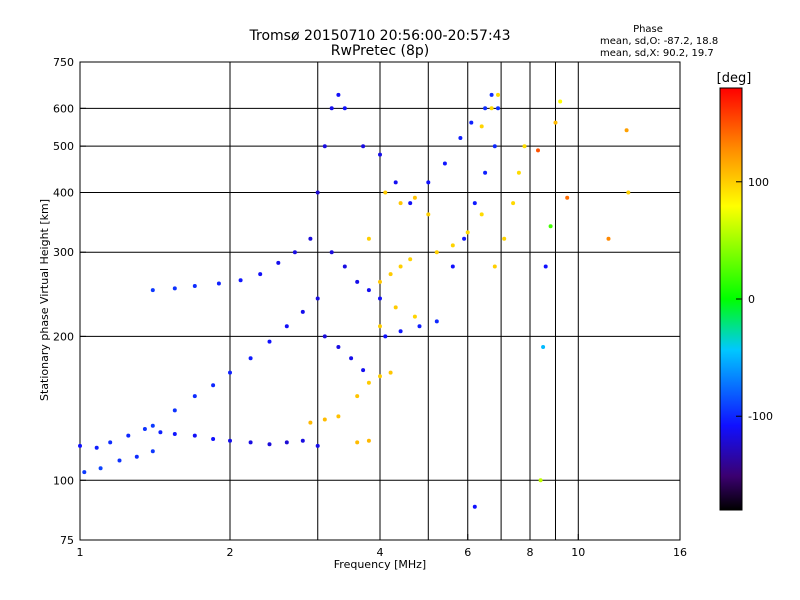 This screenshot has width=800, height=600. I want to click on x-tick-label: 10, so click(578, 552).